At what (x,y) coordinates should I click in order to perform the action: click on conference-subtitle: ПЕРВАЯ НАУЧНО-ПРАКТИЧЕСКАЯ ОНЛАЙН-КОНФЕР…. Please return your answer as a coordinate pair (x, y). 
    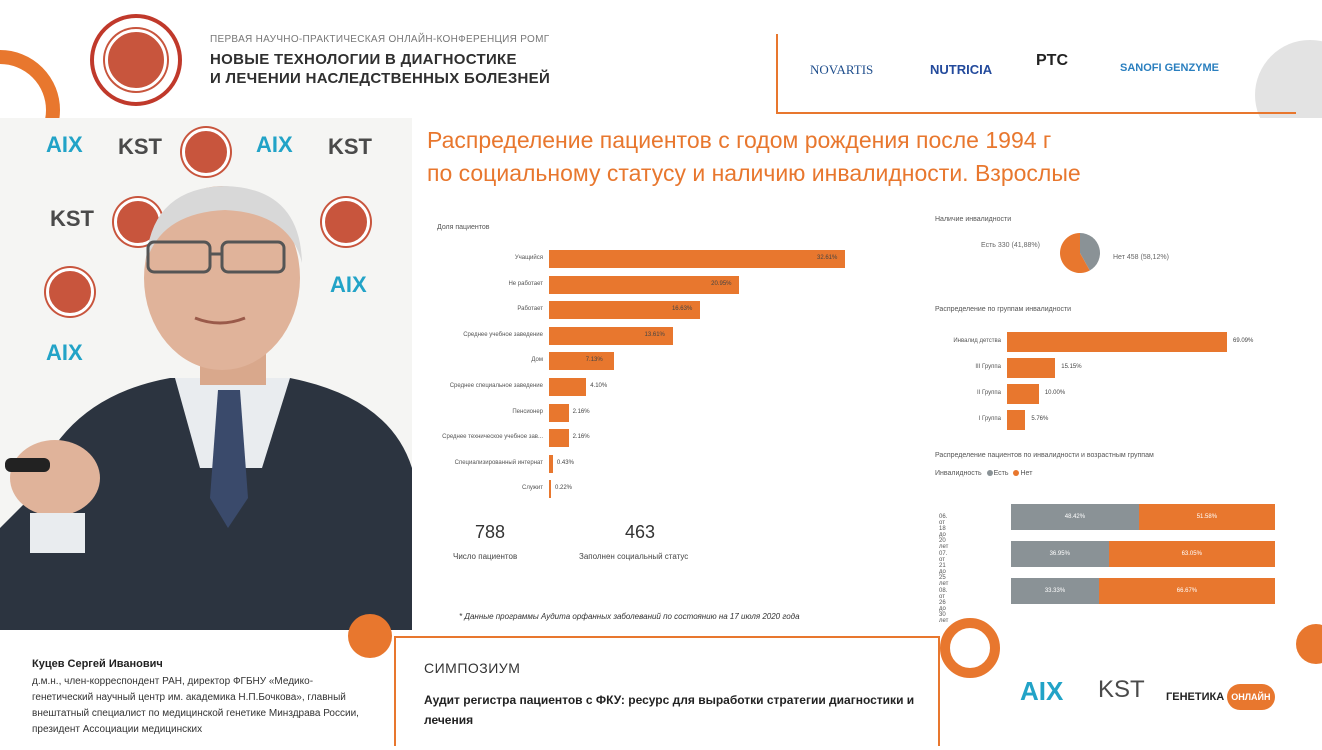
    Looking at the image, I should click on (380, 39).